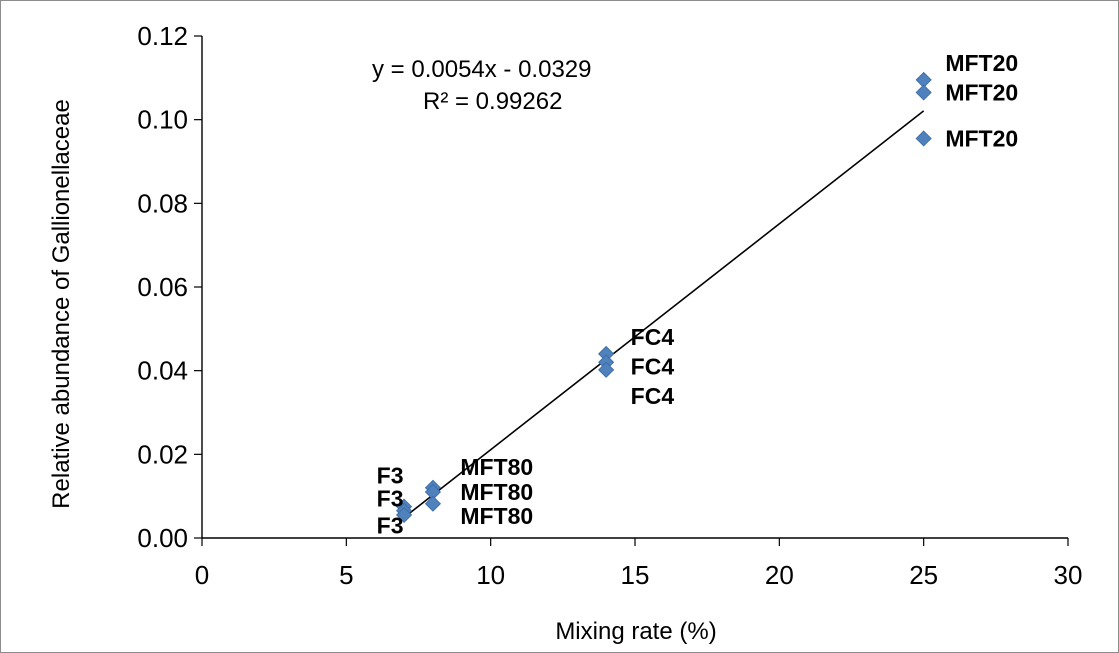 The width and height of the screenshot is (1119, 653). I want to click on y-tick-label: 0.04, so click(162, 371).